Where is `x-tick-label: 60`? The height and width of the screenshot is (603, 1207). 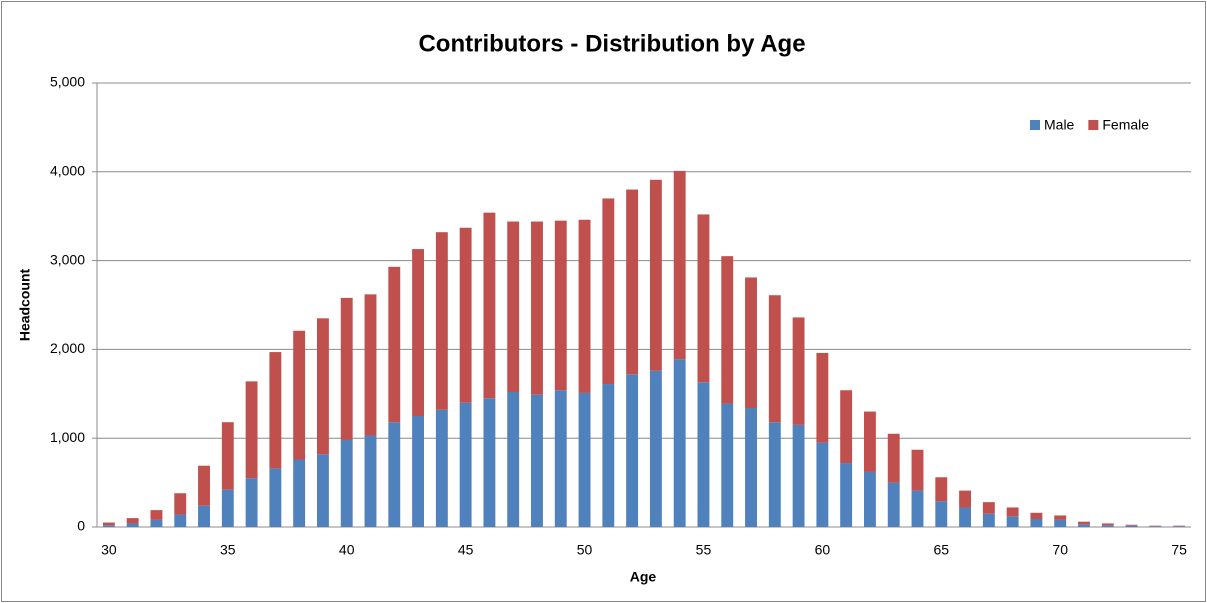 x-tick-label: 60 is located at coordinates (823, 550).